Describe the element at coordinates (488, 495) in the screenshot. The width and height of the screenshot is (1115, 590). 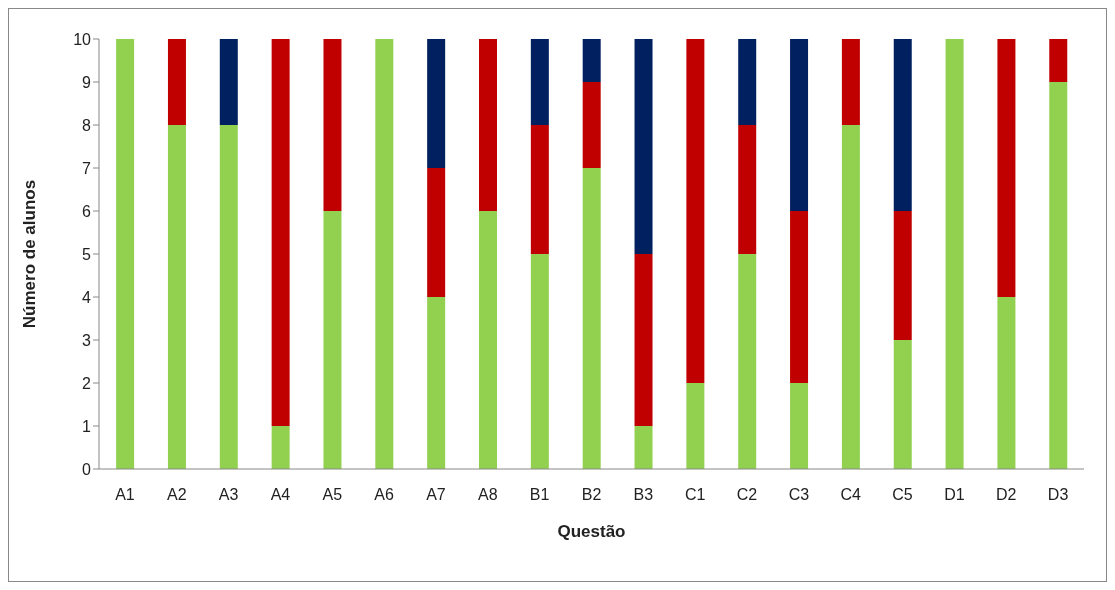
I see `x-tick-label: A8` at that location.